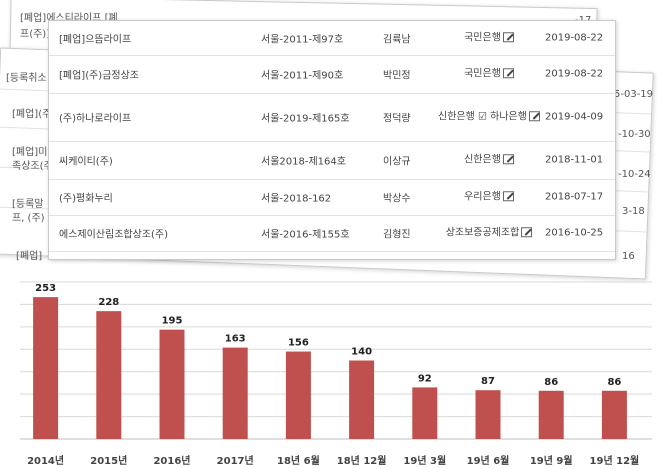  I want to click on background-text-fragment: [폐업]미, so click(30, 152).